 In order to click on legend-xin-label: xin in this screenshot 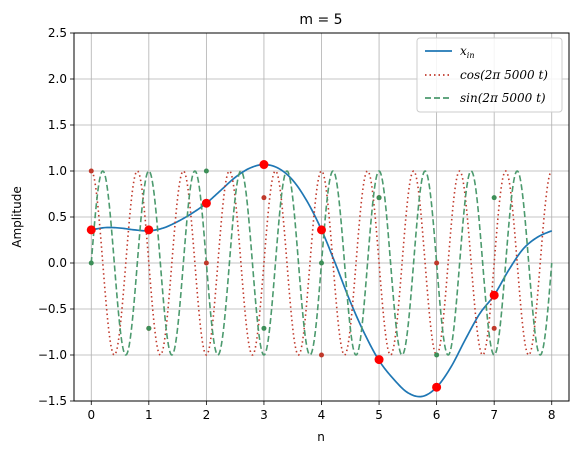, I will do `click(467, 52)`.